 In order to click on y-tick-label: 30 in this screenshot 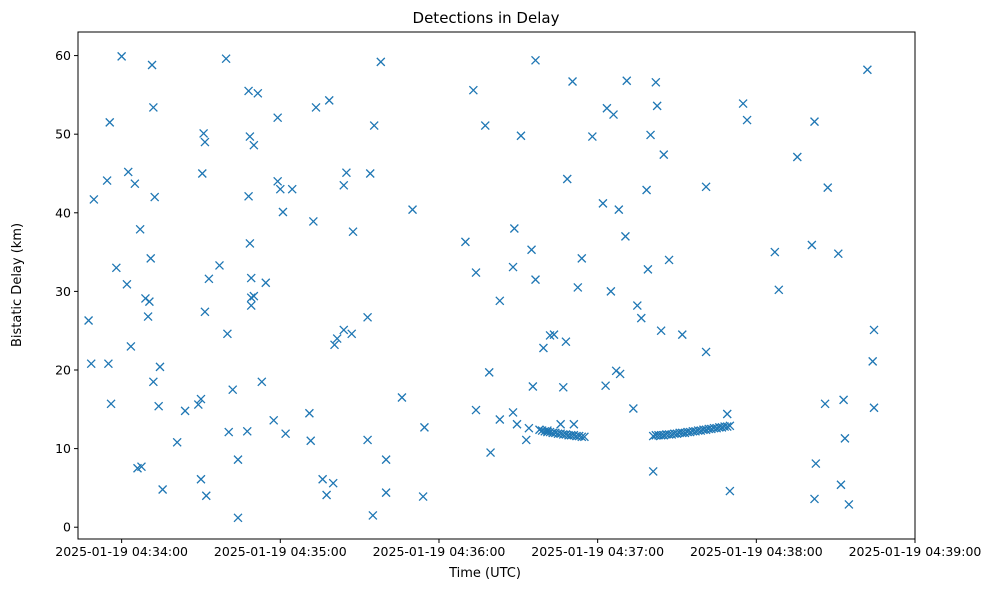, I will do `click(63, 291)`.